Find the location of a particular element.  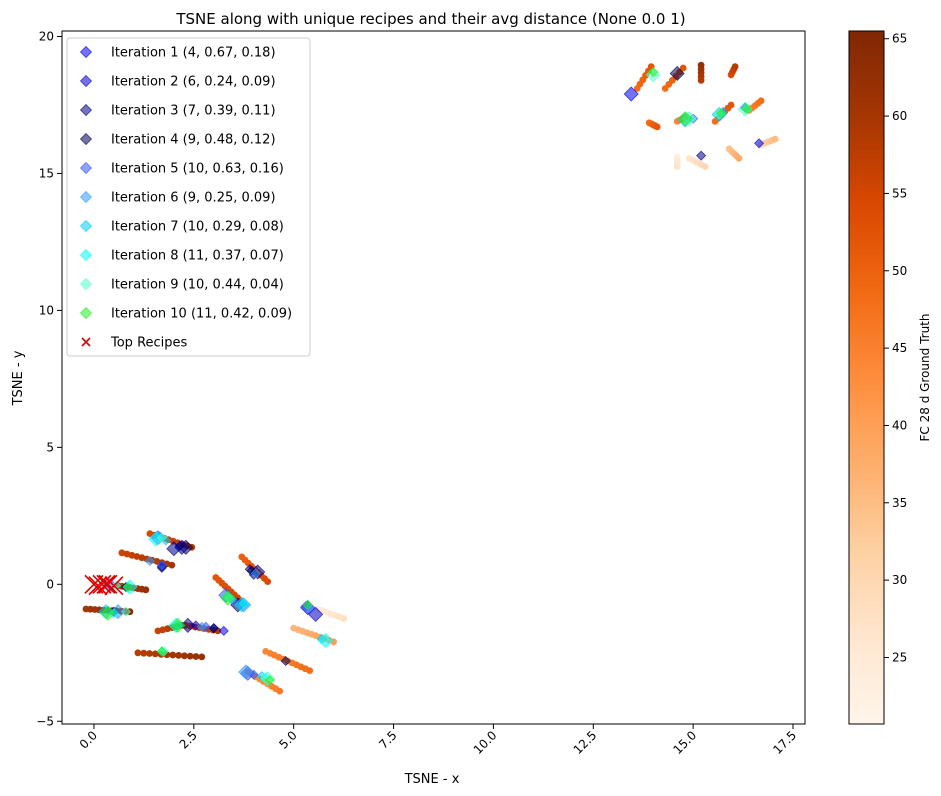

x-tick-label: 12.5 is located at coordinates (585, 742).